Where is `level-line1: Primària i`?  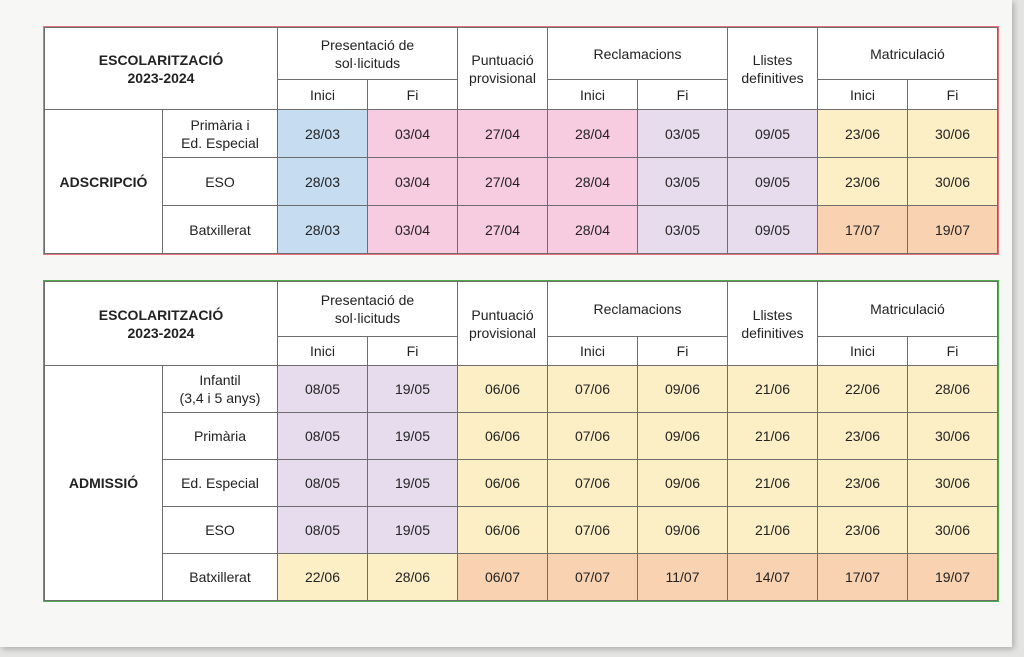
level-line1: Primària i is located at coordinates (220, 124).